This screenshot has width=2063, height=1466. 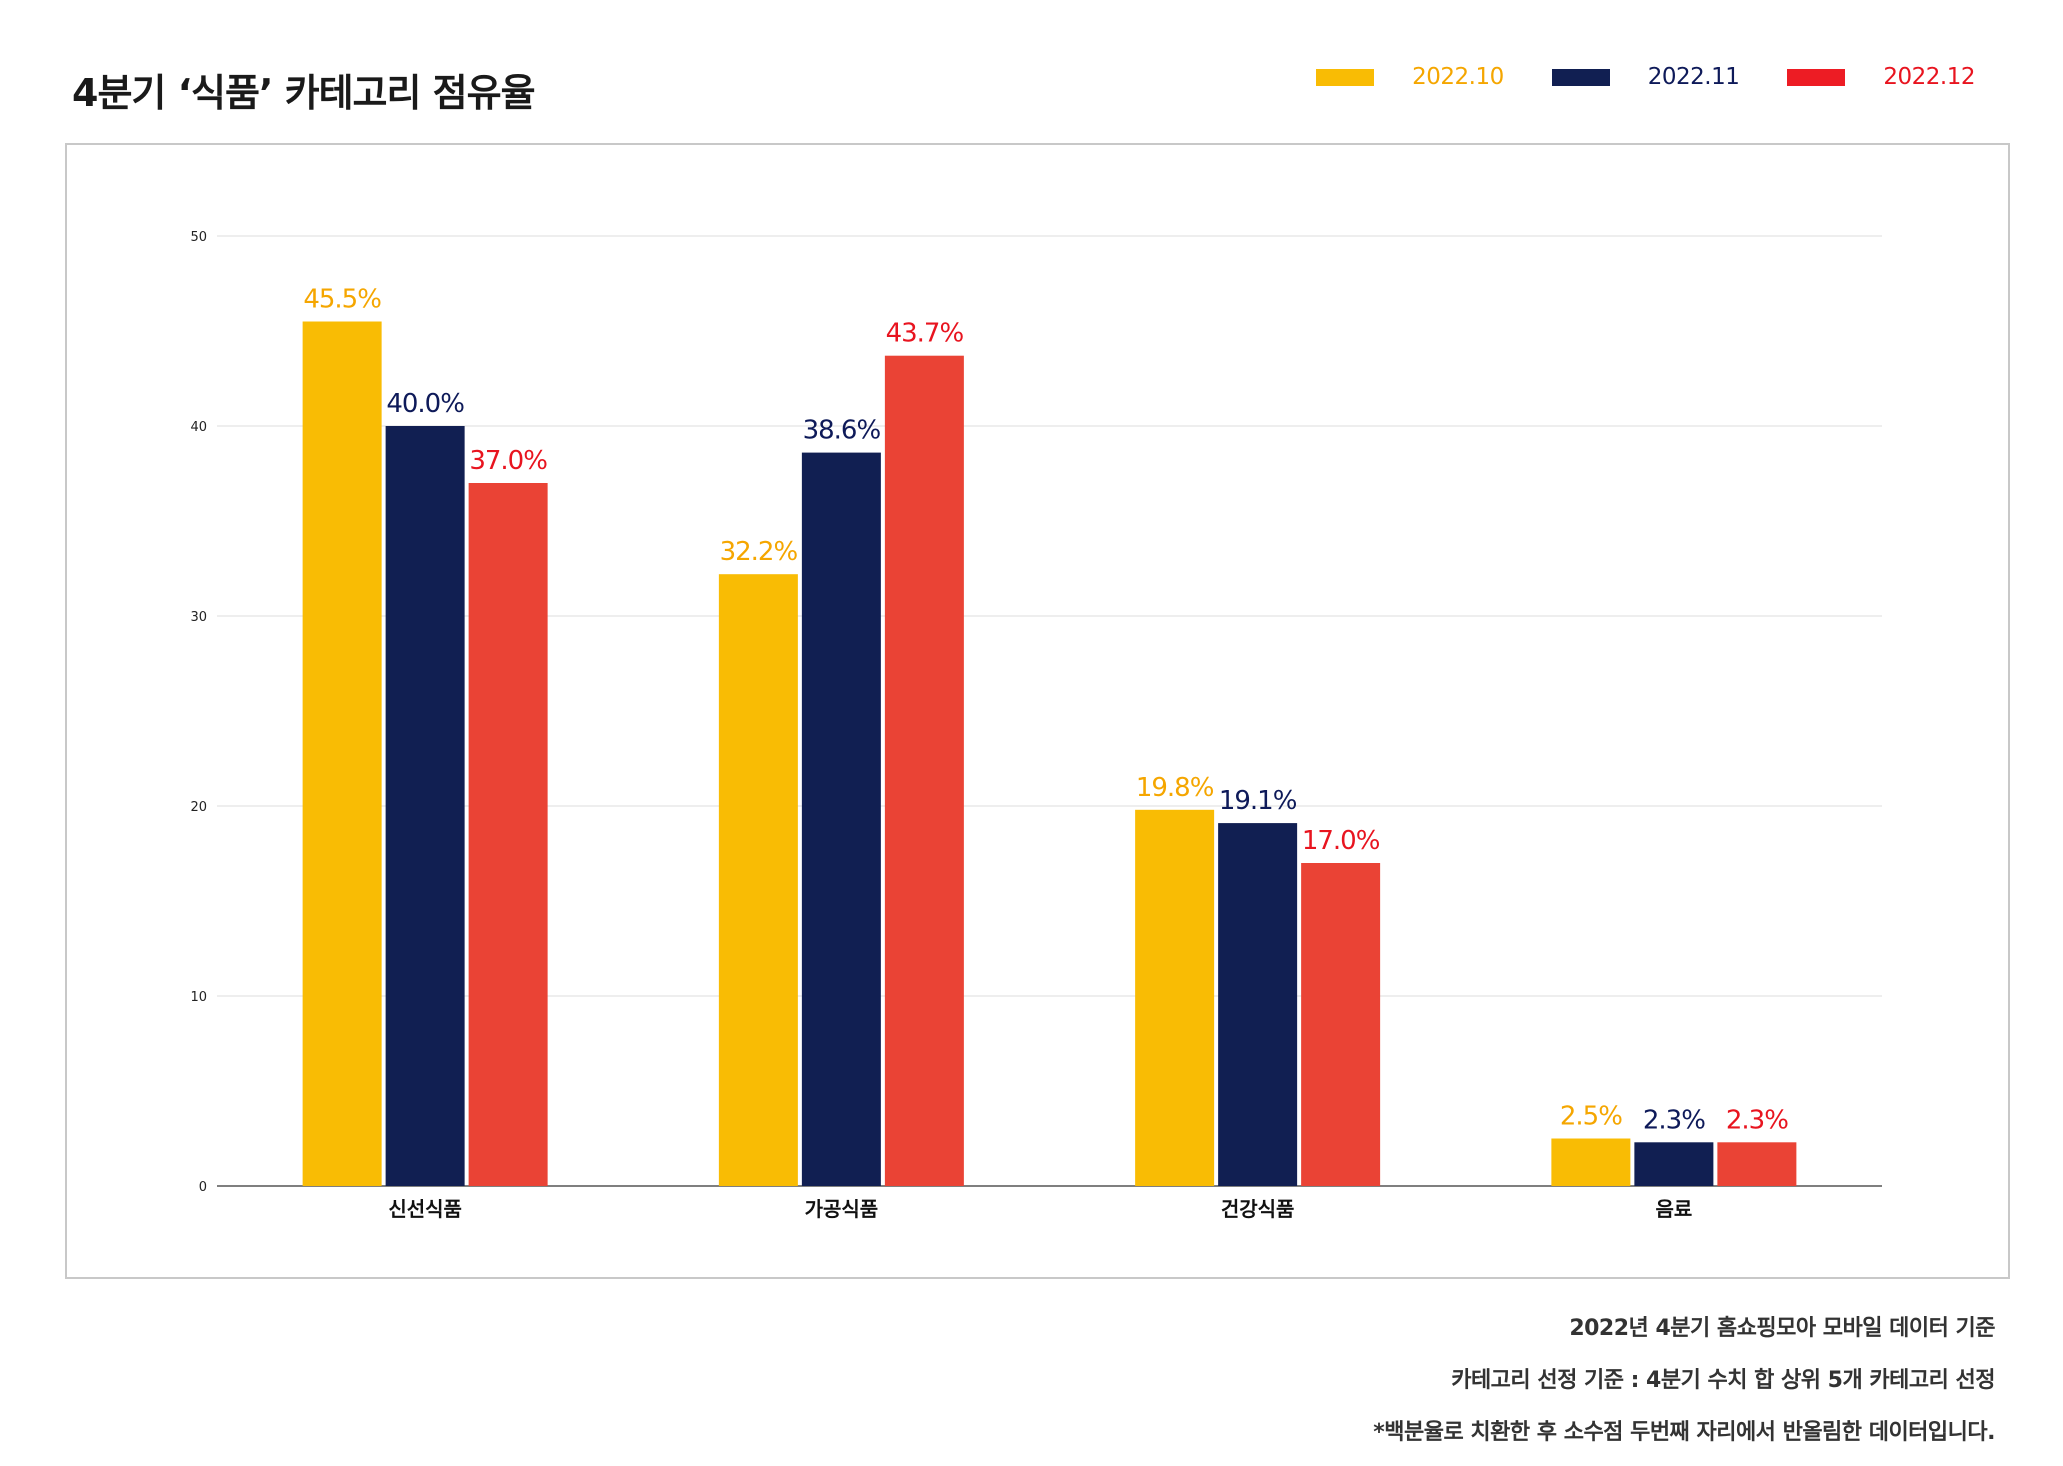 I want to click on data-label: 40.0%, so click(x=425, y=404).